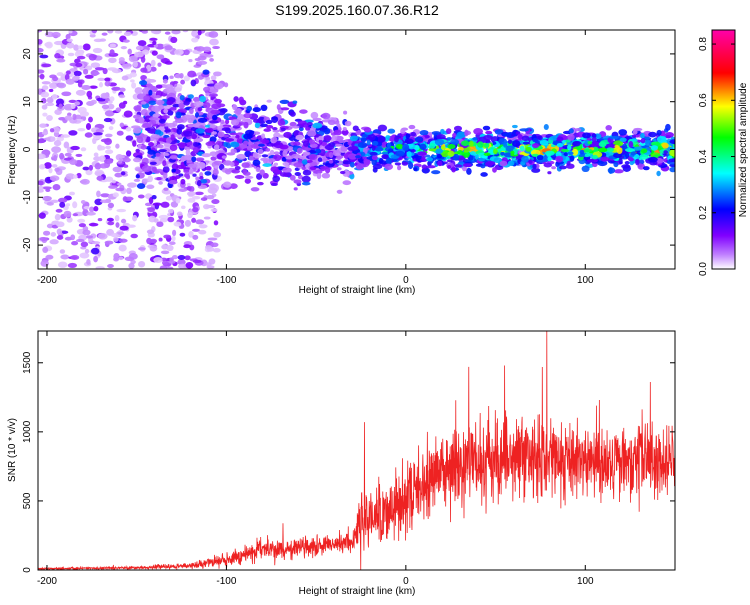 This screenshot has width=750, height=605. What do you see at coordinates (703, 269) in the screenshot?
I see `colorbar-tick-label: 0.0` at bounding box center [703, 269].